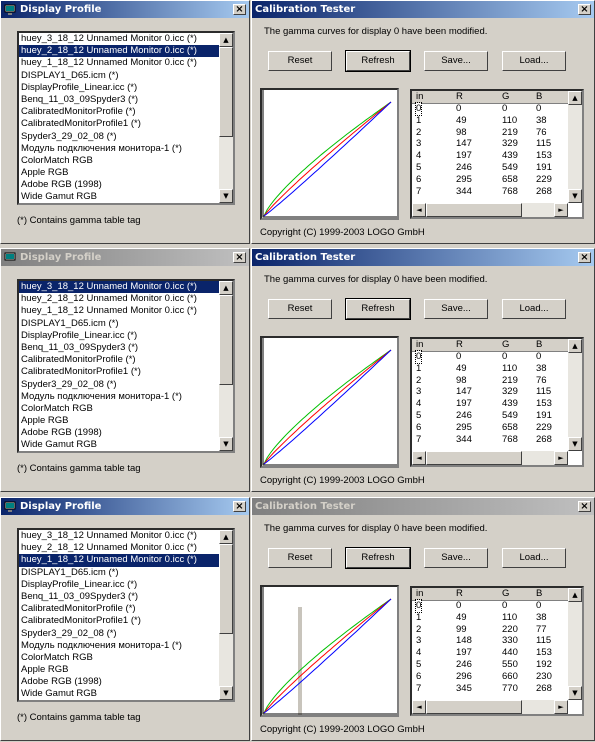  I want to click on profile-list-item: CalibratedMonitorProfile1 (*), so click(81, 621).